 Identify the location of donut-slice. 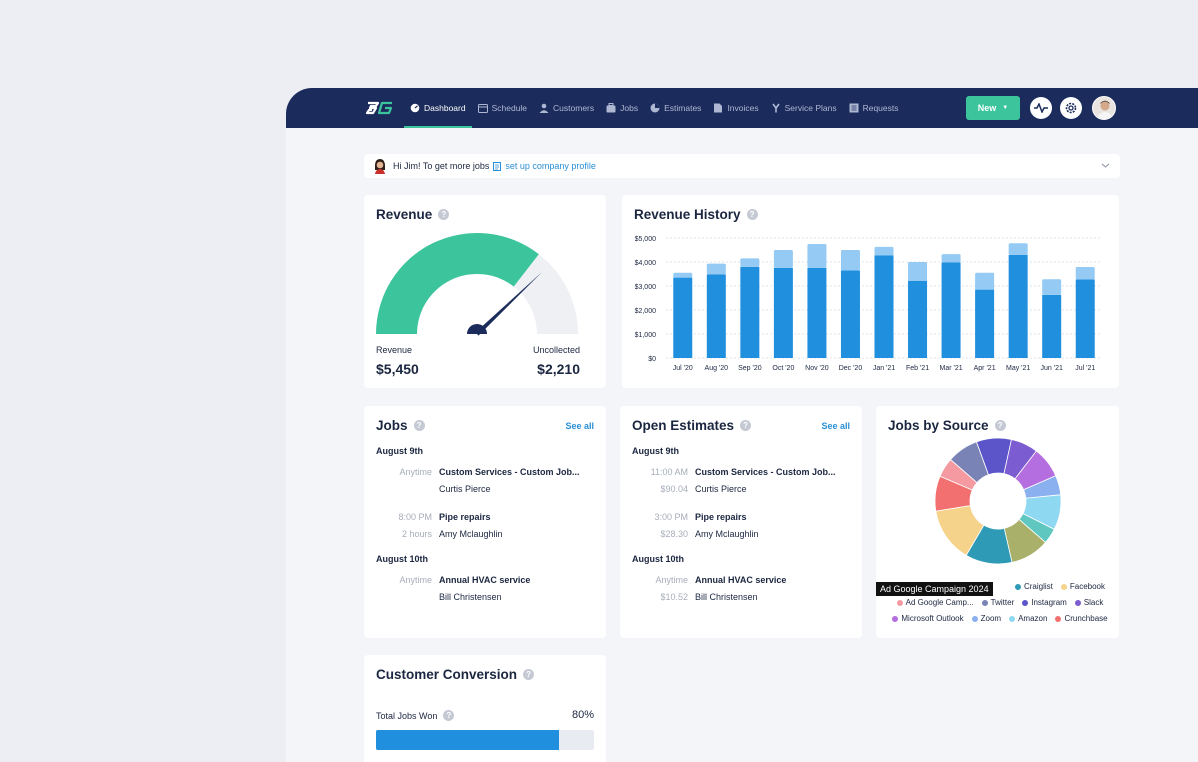
(969, 462).